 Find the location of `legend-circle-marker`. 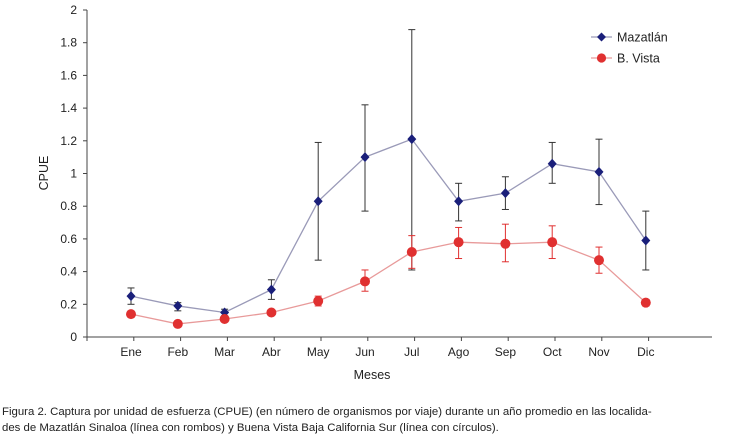

legend-circle-marker is located at coordinates (601, 58).